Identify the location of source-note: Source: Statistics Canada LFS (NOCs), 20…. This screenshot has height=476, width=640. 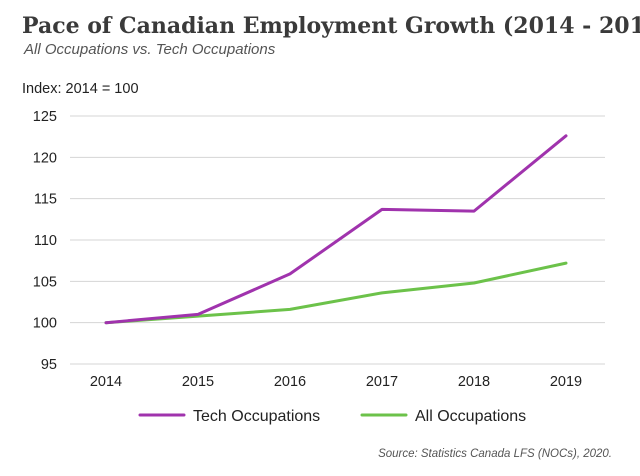
(495, 454).